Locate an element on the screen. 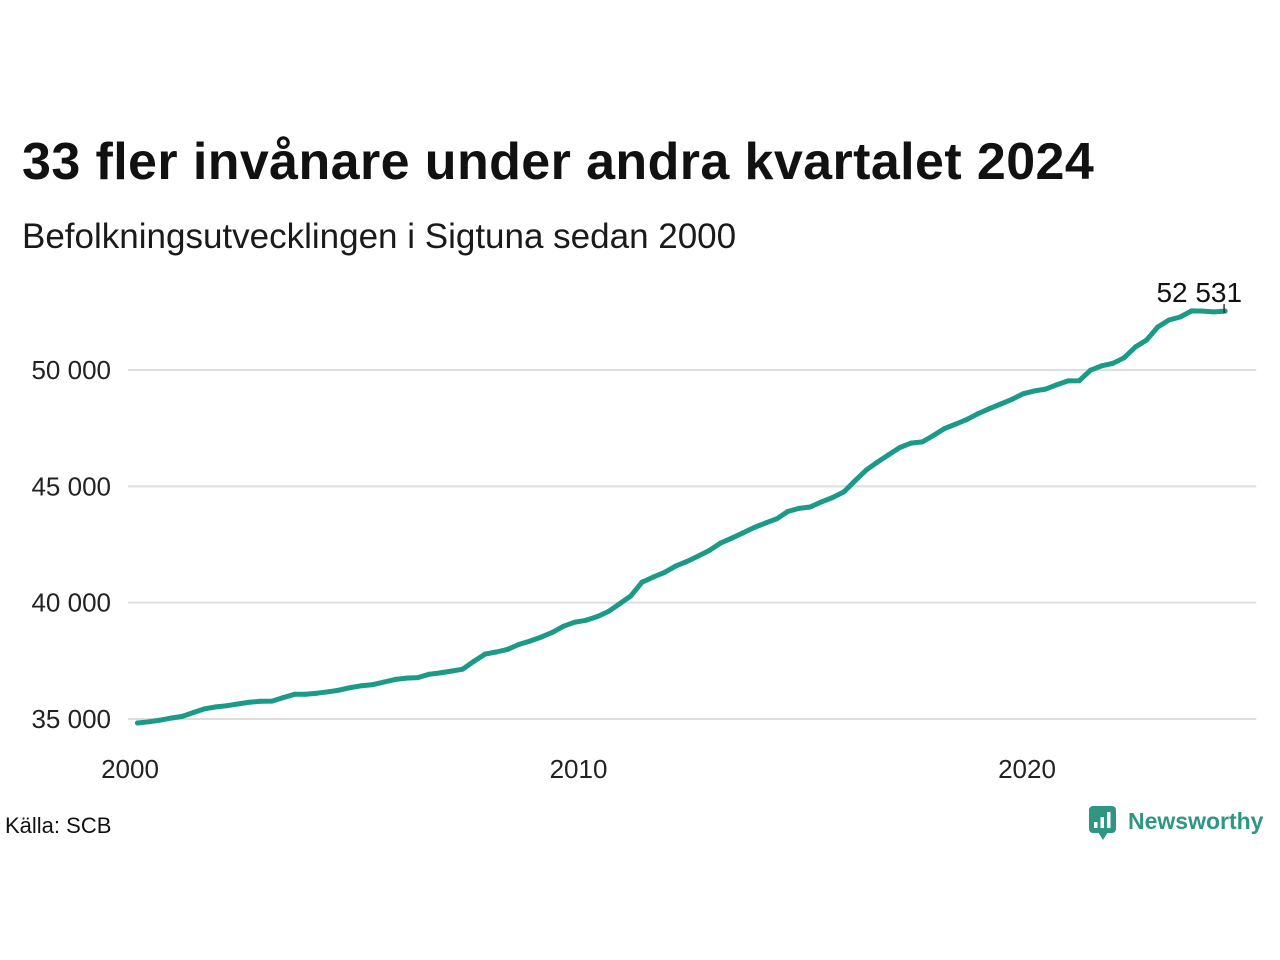 Image resolution: width=1280 pixels, height=960 pixels. logo-text: Newsworthy is located at coordinates (1196, 821).